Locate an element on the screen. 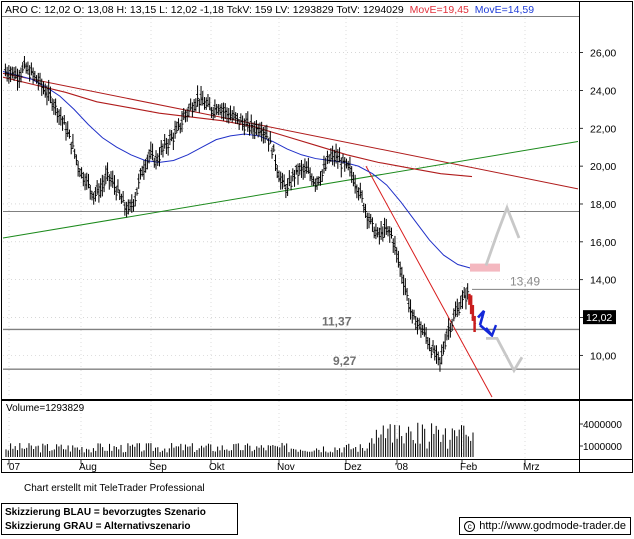  y-tick-label: 18,00 is located at coordinates (603, 205).